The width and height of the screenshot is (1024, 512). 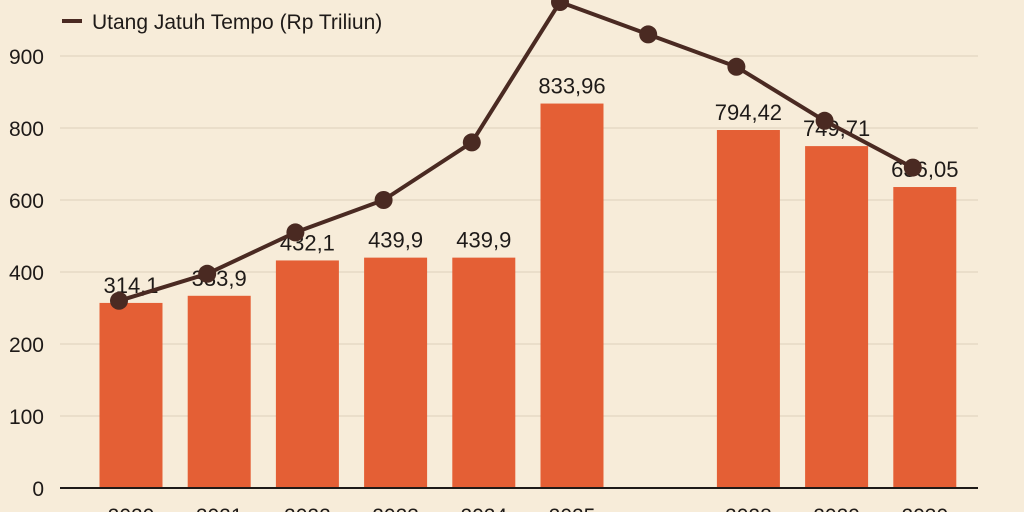 I want to click on x-tick-label: 2022, so click(x=307, y=508).